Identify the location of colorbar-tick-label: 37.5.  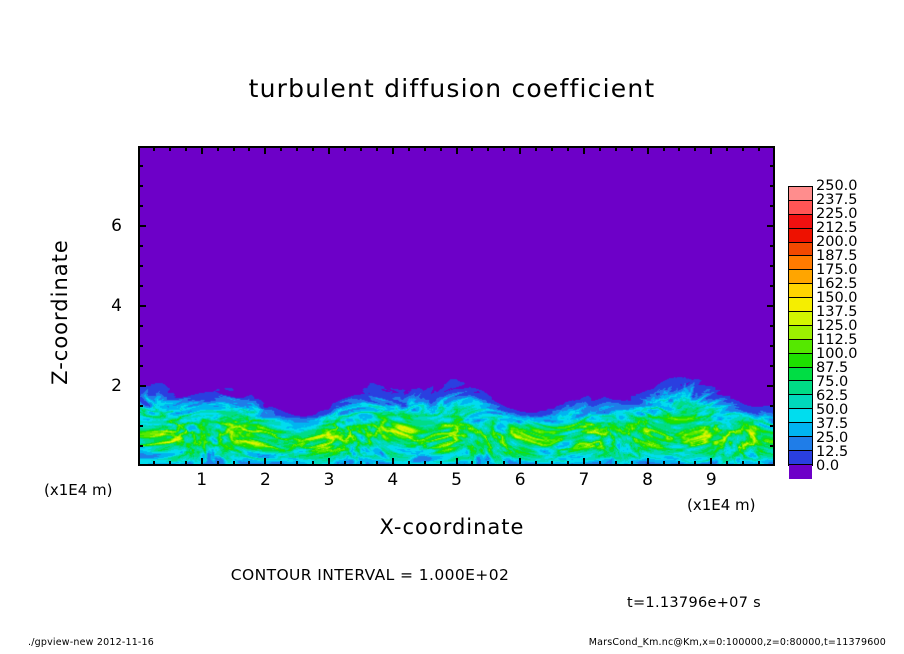
(832, 424).